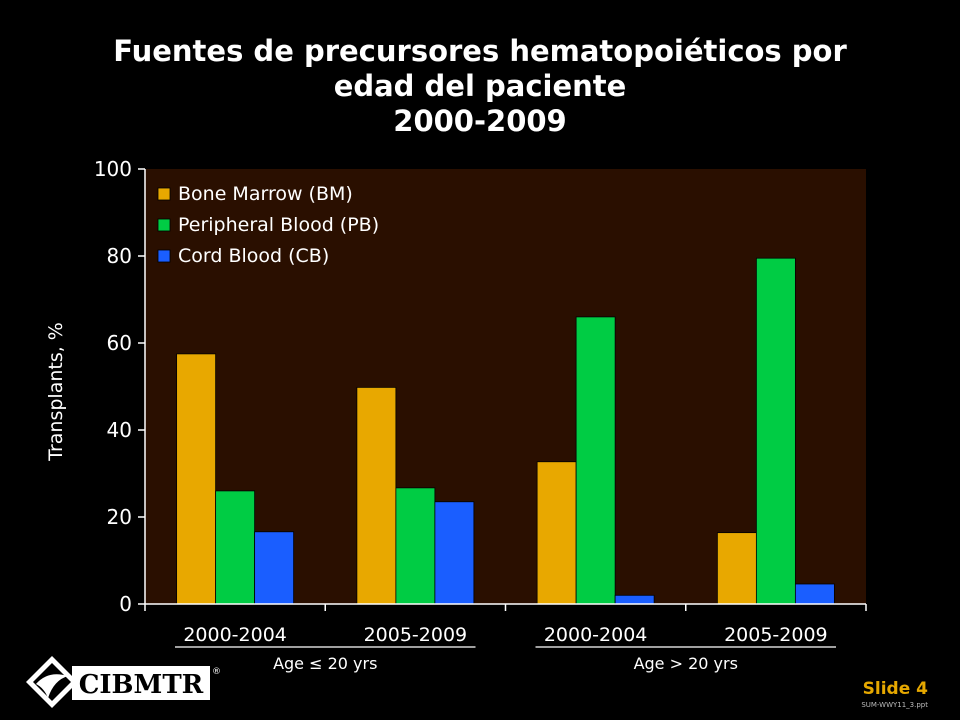  What do you see at coordinates (278, 225) in the screenshot?
I see `legend-label: Peripheral Blood (PB)` at bounding box center [278, 225].